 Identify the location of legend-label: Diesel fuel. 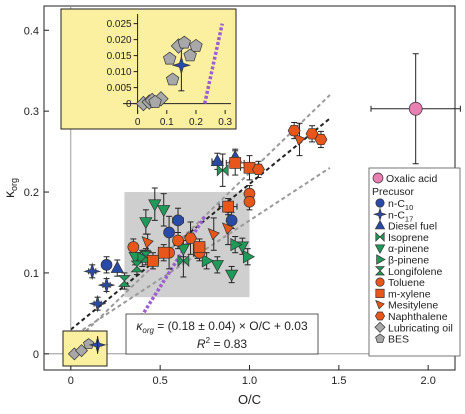
(412, 227).